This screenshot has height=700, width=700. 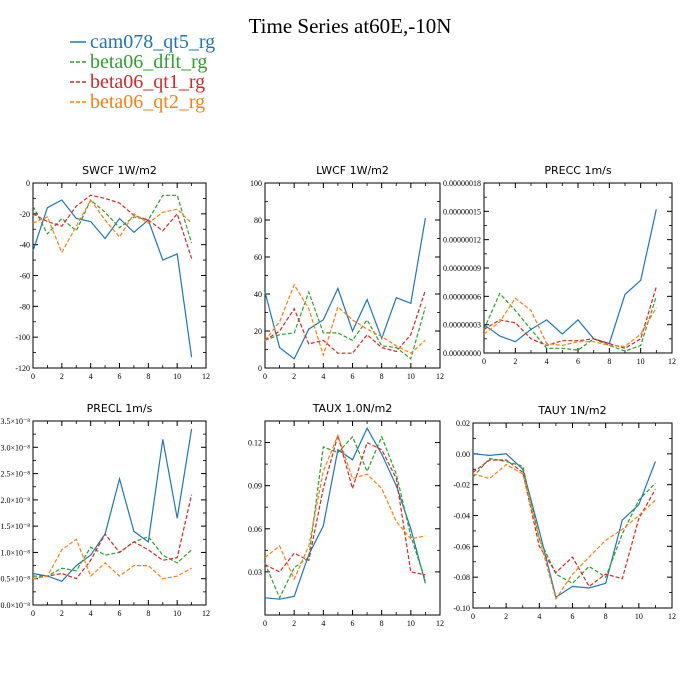 What do you see at coordinates (15, 605) in the screenshot?
I see `y-tick-label: 0.0×10⁻⁸` at bounding box center [15, 605].